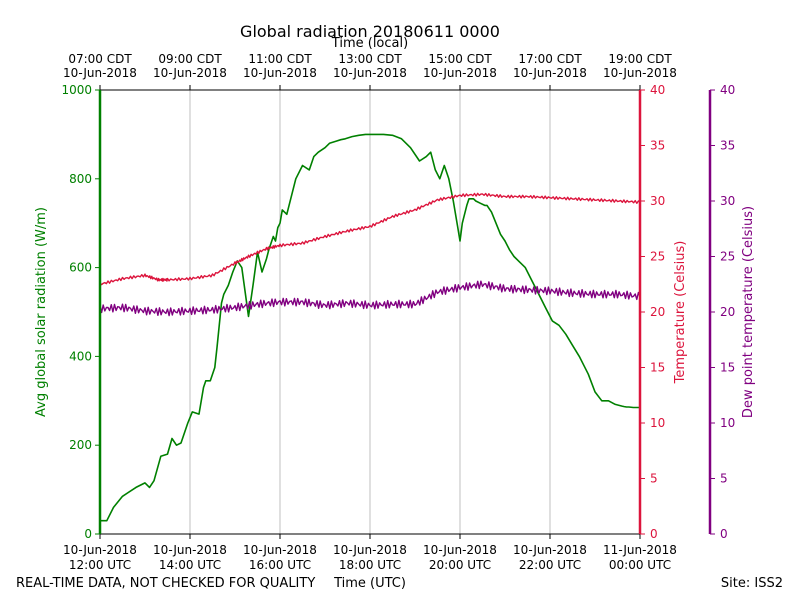 This screenshot has height=600, width=800. What do you see at coordinates (190, 59) in the screenshot?
I see `x2-tick-label-time: 09:00 CDT` at bounding box center [190, 59].